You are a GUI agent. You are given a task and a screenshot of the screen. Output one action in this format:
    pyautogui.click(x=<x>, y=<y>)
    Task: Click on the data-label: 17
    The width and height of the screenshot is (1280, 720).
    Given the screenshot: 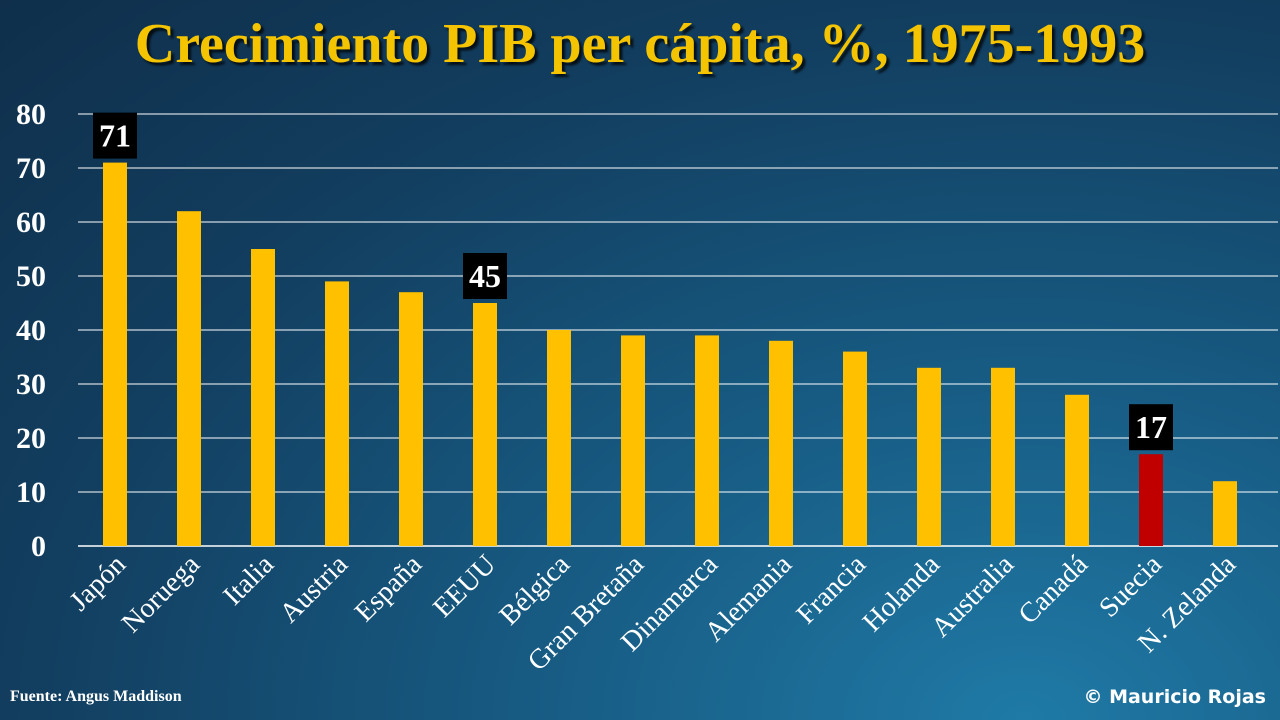 What is the action you would take?
    pyautogui.click(x=1151, y=427)
    